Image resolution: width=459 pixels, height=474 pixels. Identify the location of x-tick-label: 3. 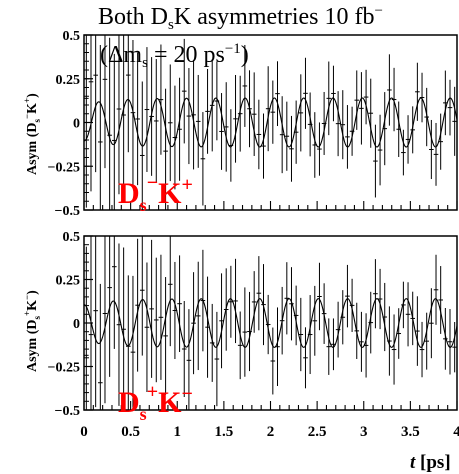
(364, 432).